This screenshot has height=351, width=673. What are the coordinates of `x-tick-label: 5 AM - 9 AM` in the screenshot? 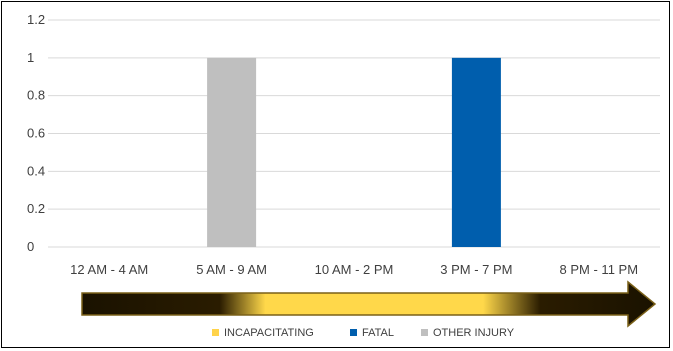 It's located at (231, 269).